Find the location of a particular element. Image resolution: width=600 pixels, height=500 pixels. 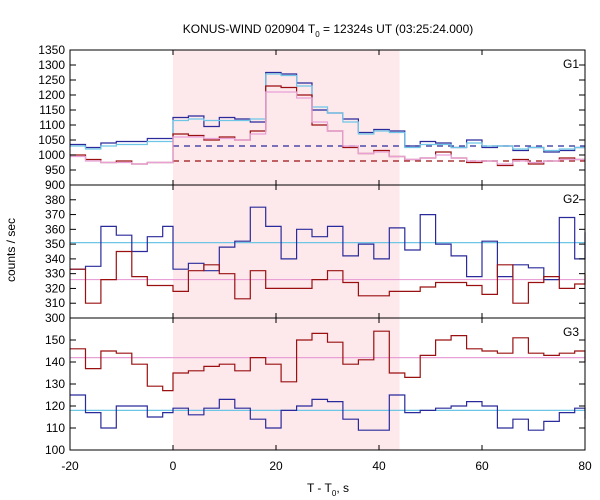

x-tick-label: 80 is located at coordinates (585, 466).